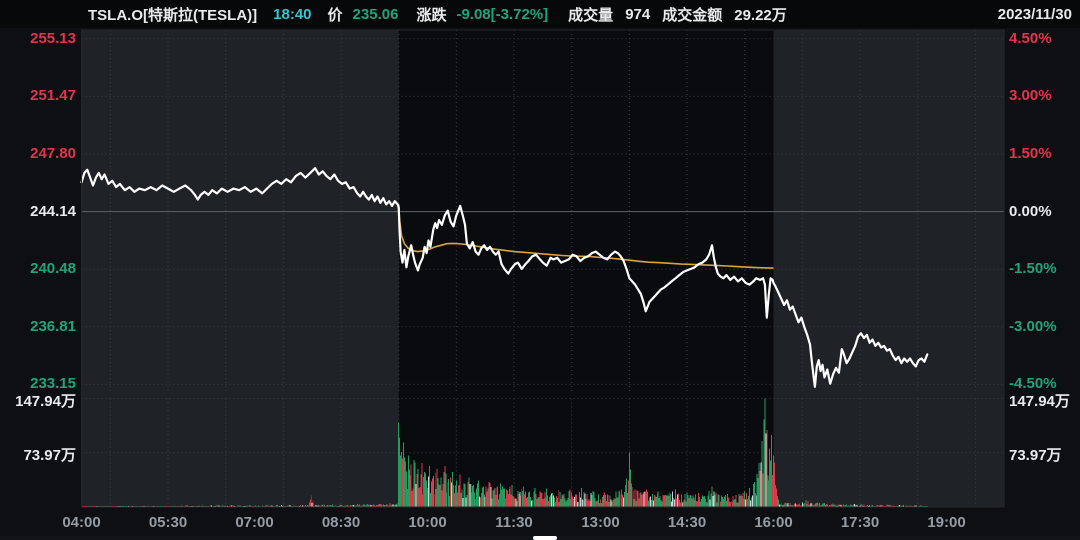 The width and height of the screenshot is (1080, 540). I want to click on quote-time: 18:40, so click(292, 14).